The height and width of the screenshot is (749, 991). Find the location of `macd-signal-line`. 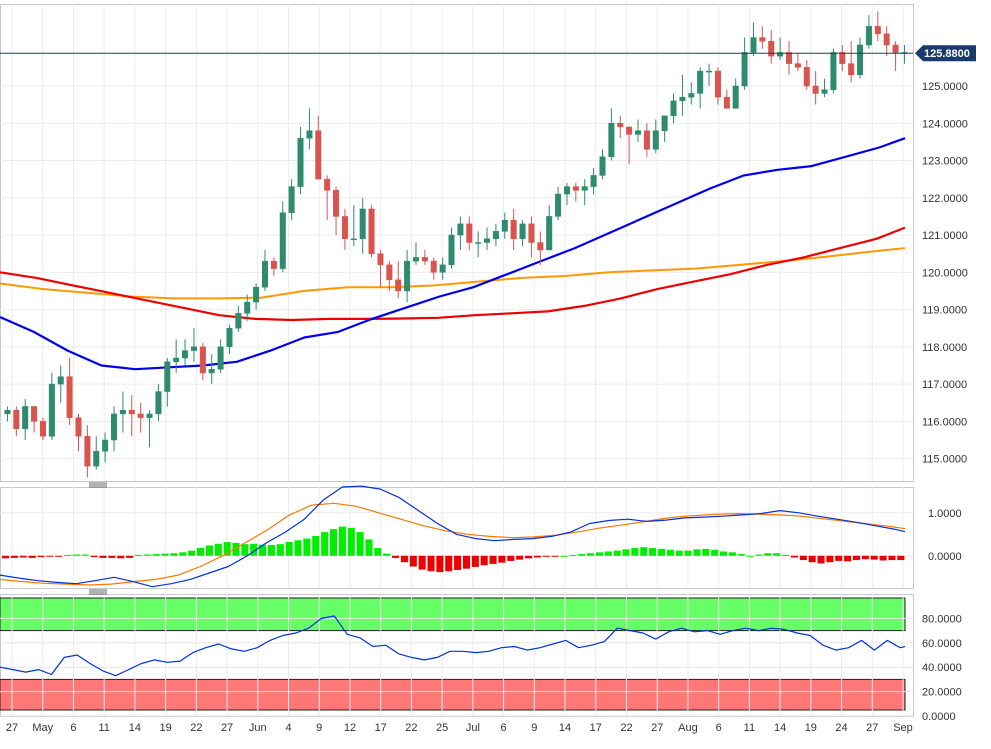

macd-signal-line is located at coordinates (453, 544).